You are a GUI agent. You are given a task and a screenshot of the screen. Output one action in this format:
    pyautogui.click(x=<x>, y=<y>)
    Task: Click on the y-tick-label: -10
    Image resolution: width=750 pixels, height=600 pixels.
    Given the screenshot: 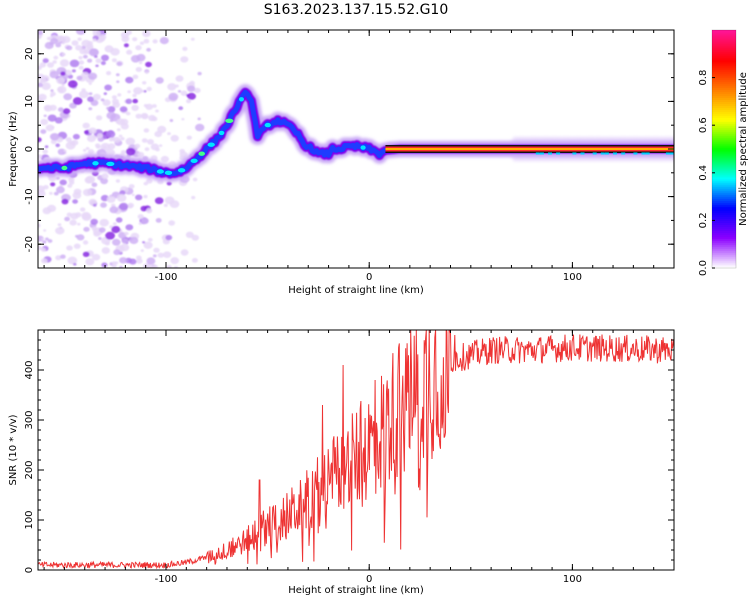 What is the action you would take?
    pyautogui.click(x=29, y=196)
    